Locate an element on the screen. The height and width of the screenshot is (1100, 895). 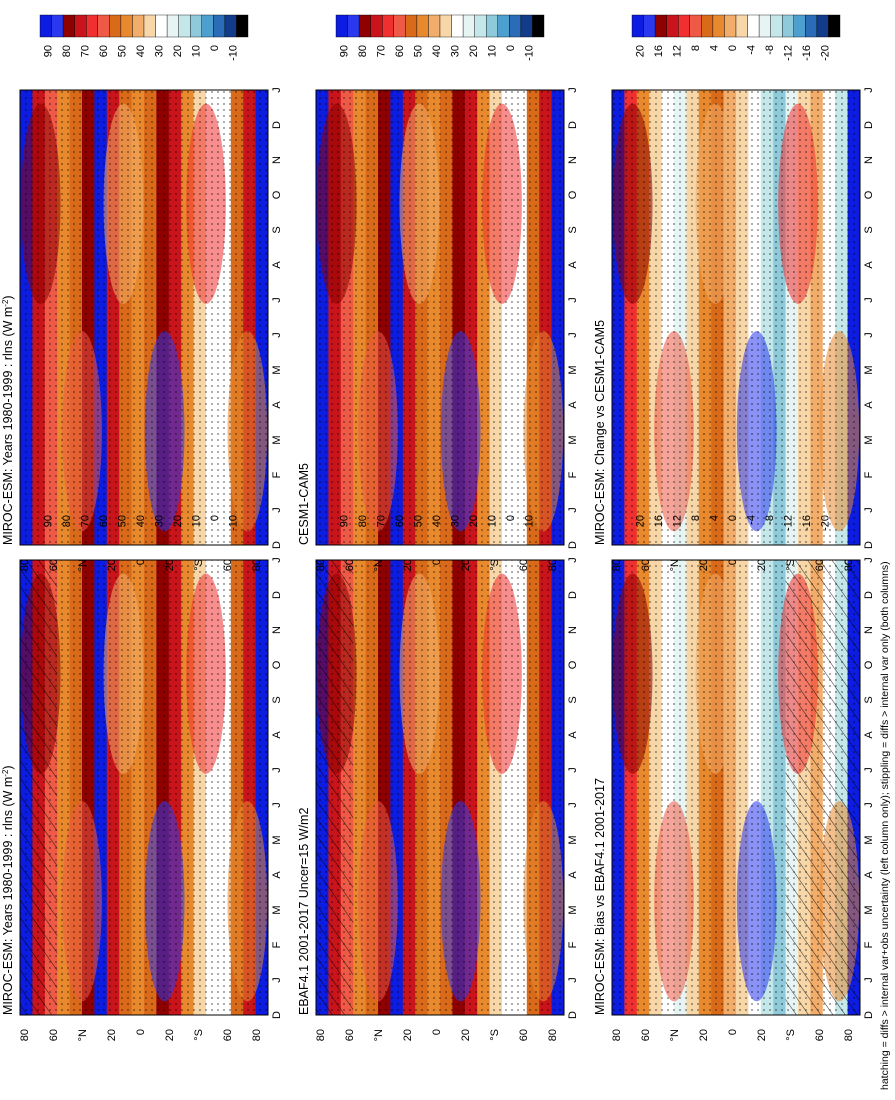
panel-title: CESM1-CAM5 is located at coordinates (304, 504).